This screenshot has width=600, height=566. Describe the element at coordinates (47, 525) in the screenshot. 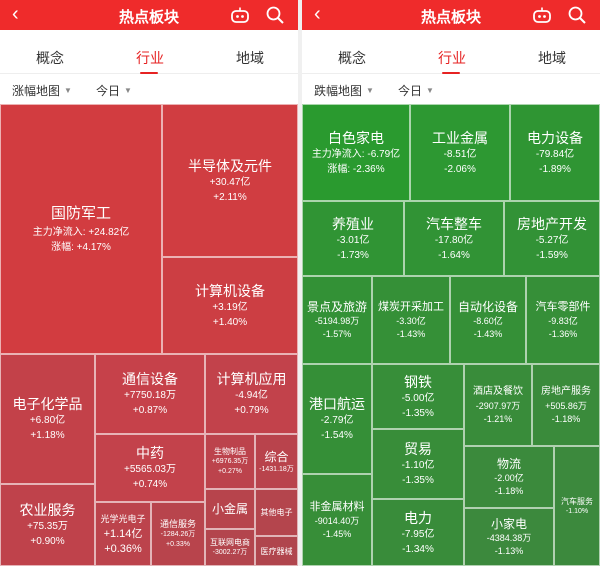

I see `sector-cell: 农业服务 +75.35万 +0.90%` at that location.